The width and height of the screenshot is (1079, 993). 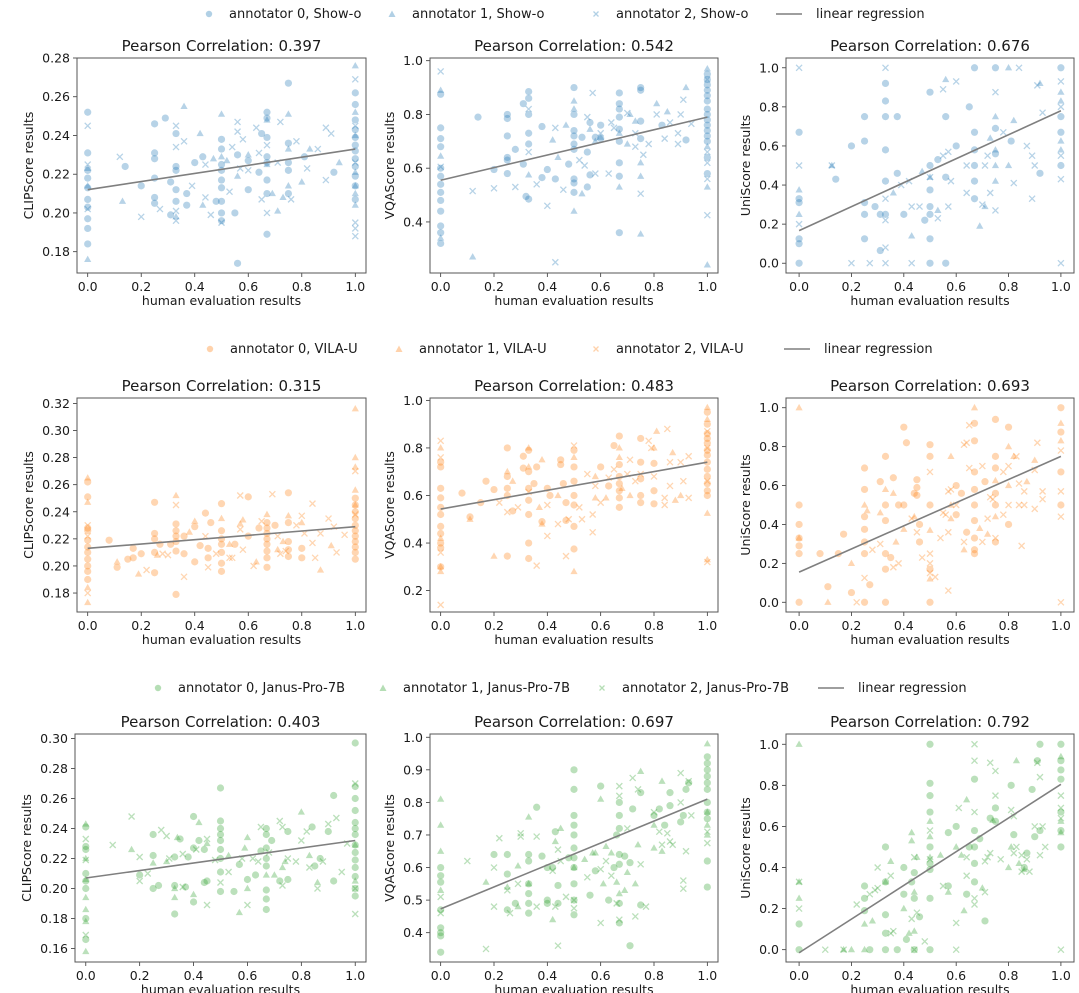 I want to click on y-axis-label: UniScore results, so click(x=745, y=847).